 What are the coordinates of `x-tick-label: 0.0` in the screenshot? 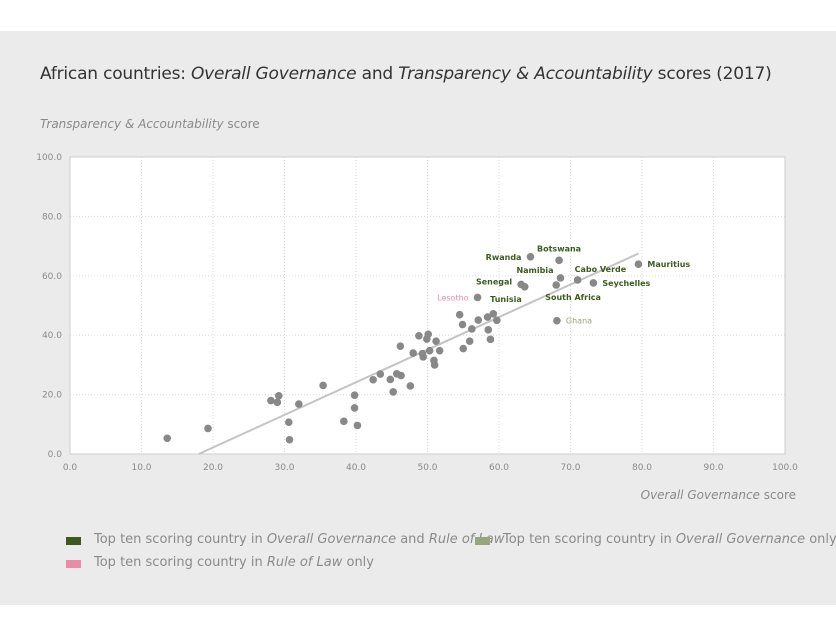 It's located at (70, 468).